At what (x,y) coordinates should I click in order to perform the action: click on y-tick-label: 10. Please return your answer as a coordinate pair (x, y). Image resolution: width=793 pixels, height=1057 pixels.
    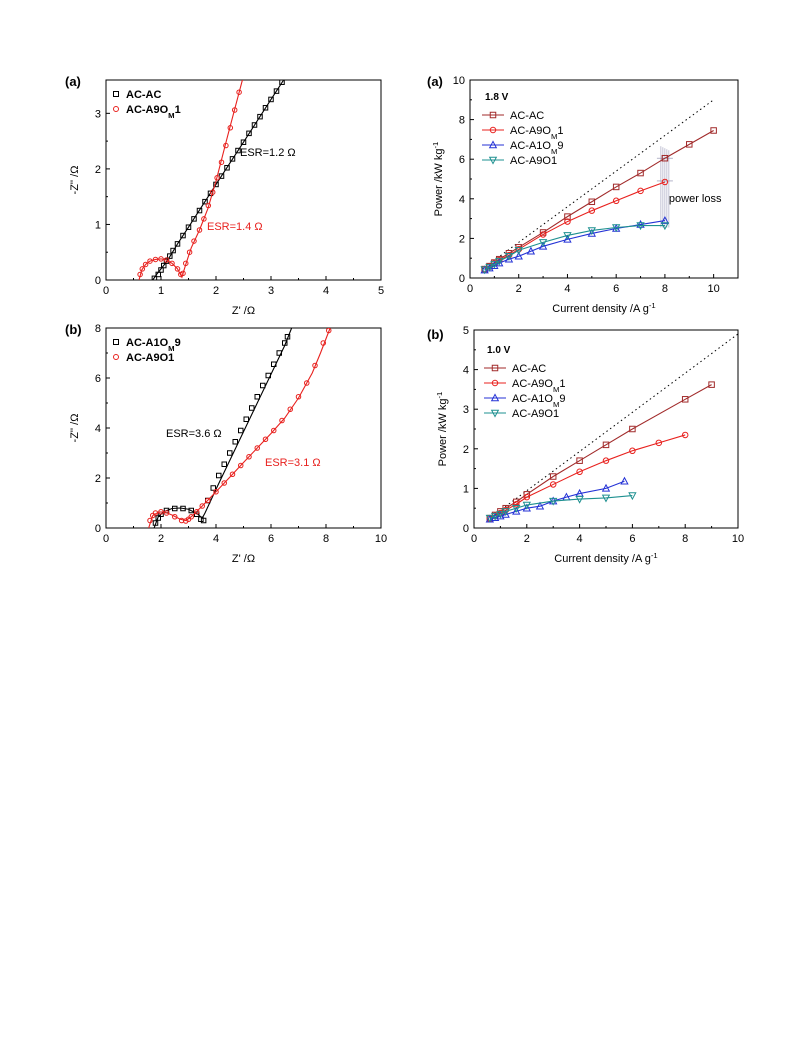
    Looking at the image, I should click on (459, 81).